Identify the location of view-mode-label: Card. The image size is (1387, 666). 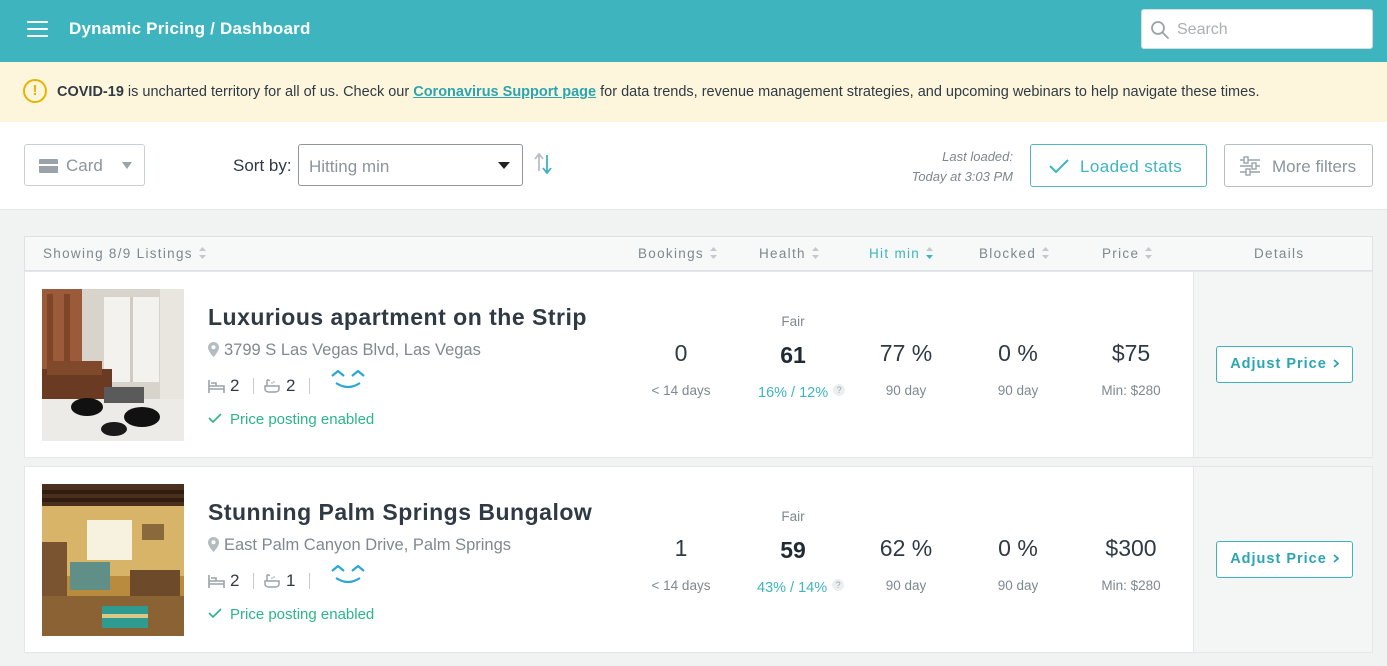
(84, 165).